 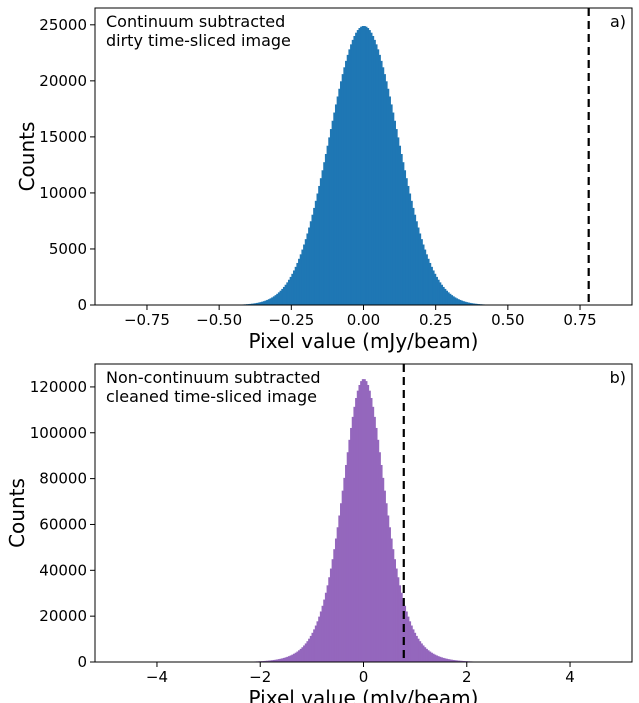 What do you see at coordinates (364, 677) in the screenshot?
I see `x-tick-label-b: 0` at bounding box center [364, 677].